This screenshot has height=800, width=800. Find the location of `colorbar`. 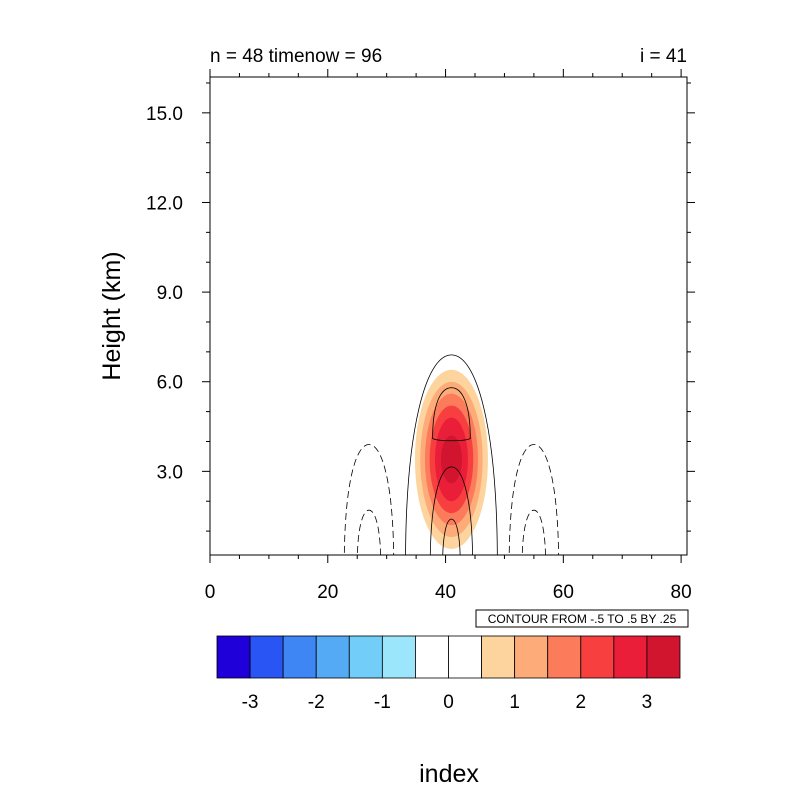

colorbar is located at coordinates (448, 657).